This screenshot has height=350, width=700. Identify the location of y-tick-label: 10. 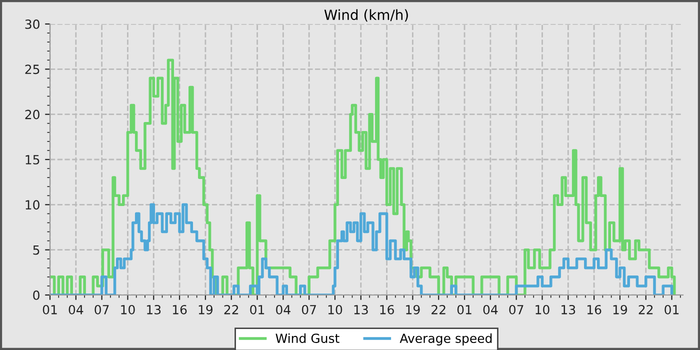
(33, 205).